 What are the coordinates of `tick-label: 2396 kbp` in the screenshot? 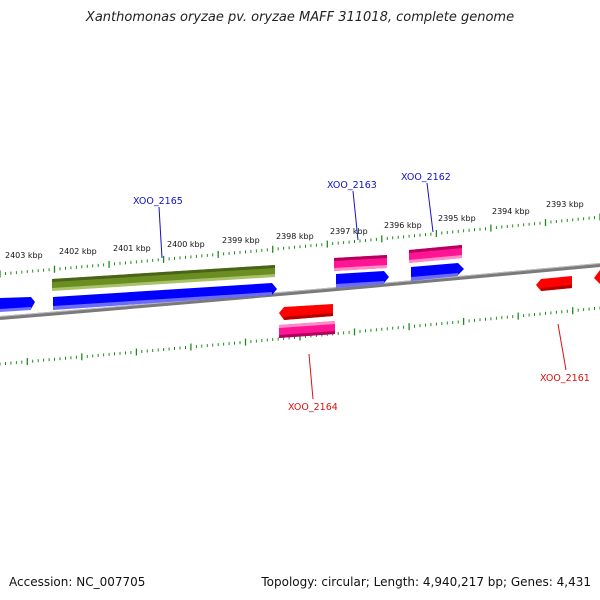 It's located at (403, 225).